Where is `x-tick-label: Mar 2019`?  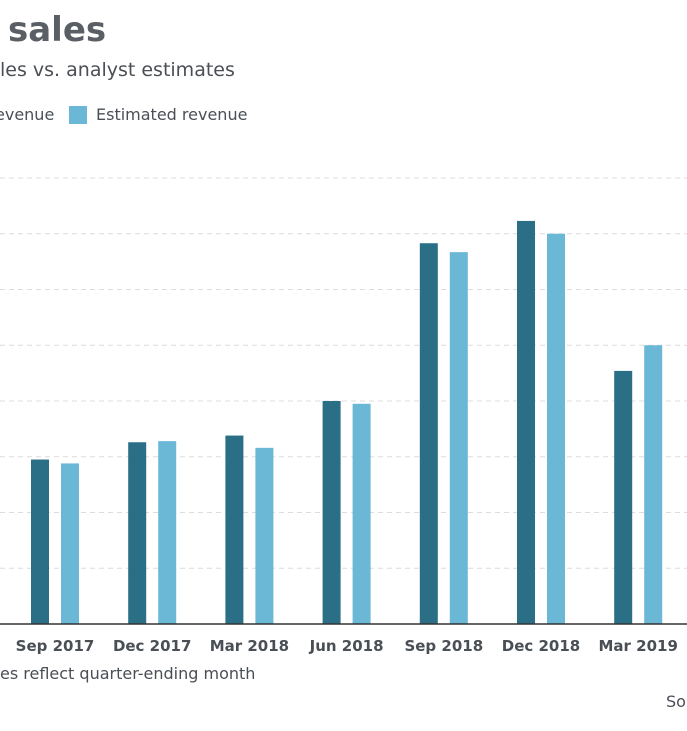
x-tick-label: Mar 2019 is located at coordinates (637, 646).